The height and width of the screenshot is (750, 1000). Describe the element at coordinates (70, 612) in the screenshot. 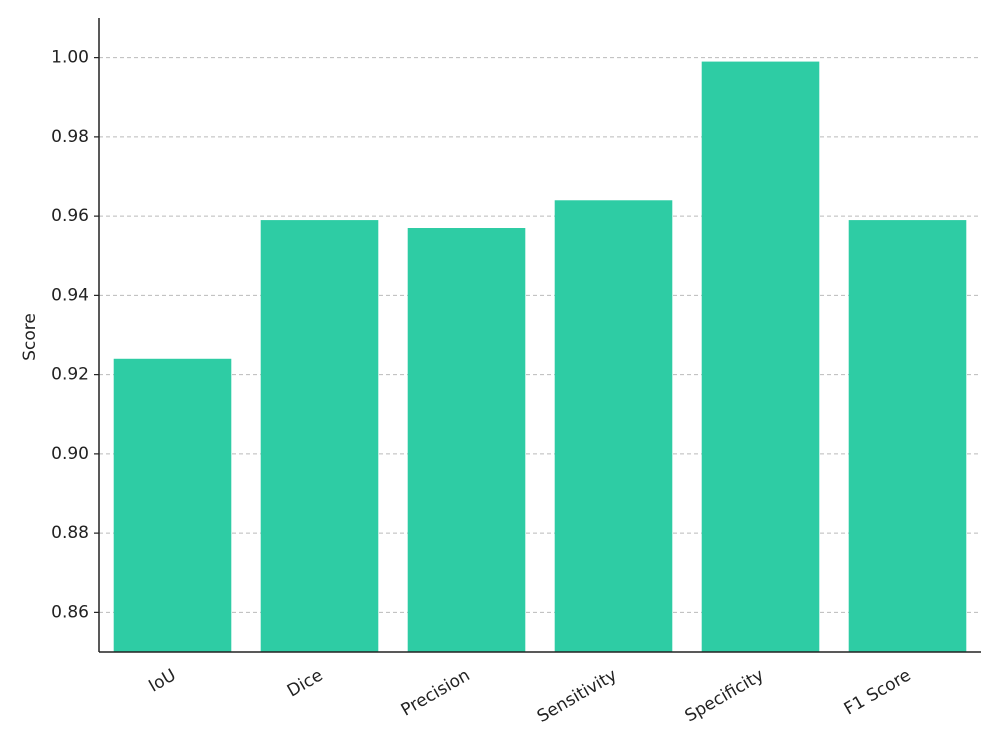

I see `y-tick-label: 0.86` at that location.